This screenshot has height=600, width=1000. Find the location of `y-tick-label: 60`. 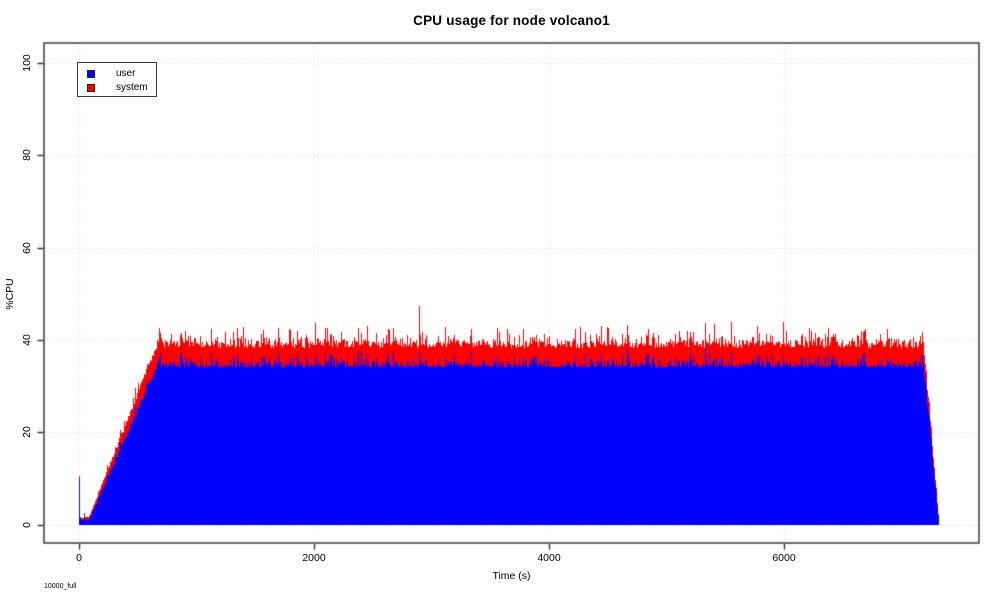

y-tick-label: 60 is located at coordinates (27, 247).